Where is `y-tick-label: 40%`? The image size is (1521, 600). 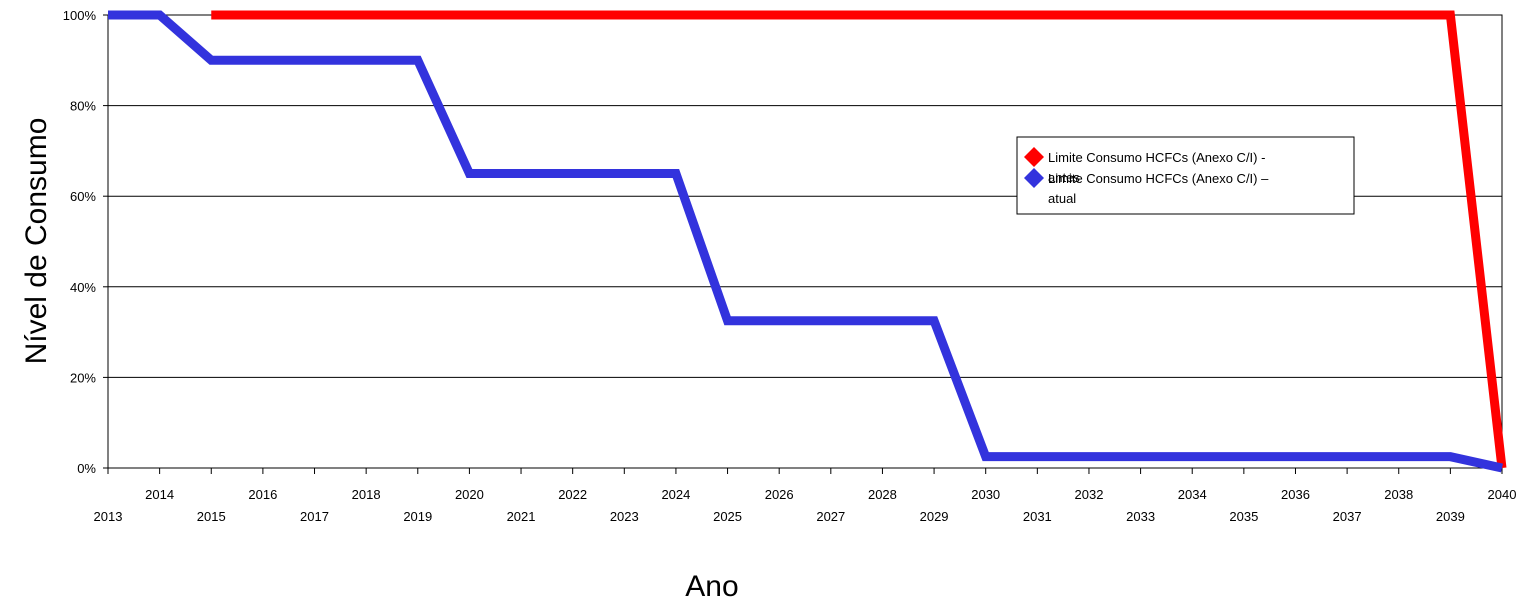
y-tick-label: 40% is located at coordinates (83, 287).